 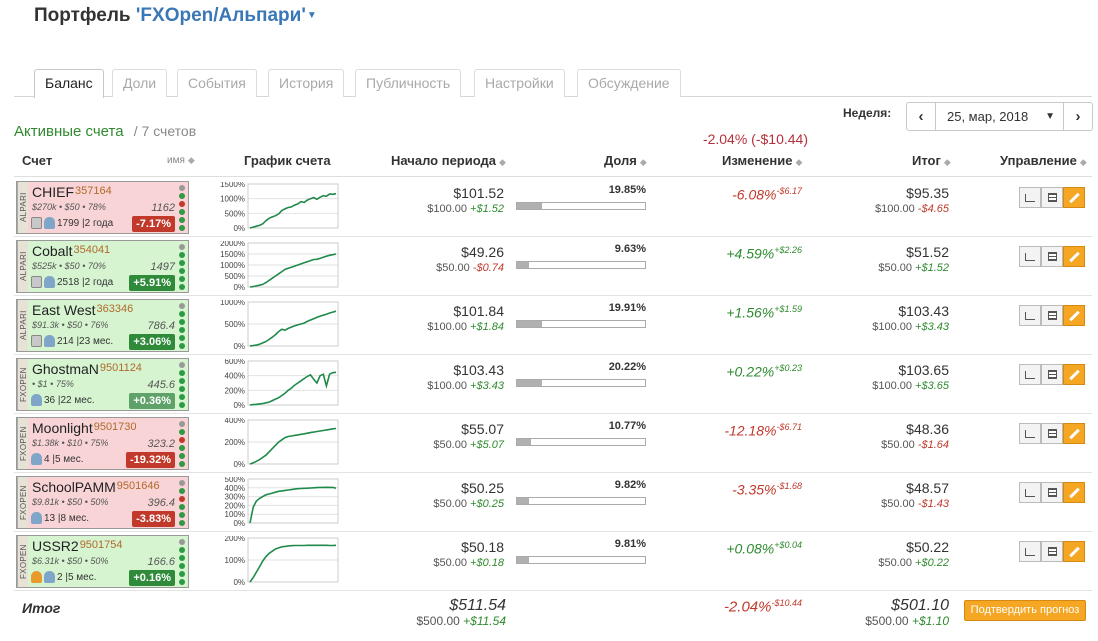 What do you see at coordinates (36, 577) in the screenshot?
I see `warn-icon` at bounding box center [36, 577].